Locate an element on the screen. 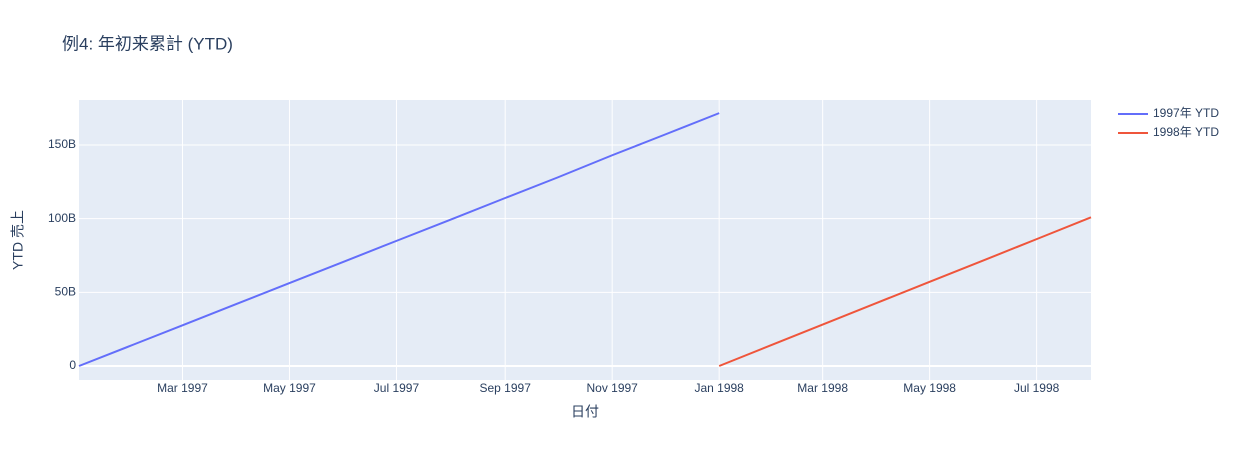  y-axis-title: YTD 売上 is located at coordinates (18, 240).